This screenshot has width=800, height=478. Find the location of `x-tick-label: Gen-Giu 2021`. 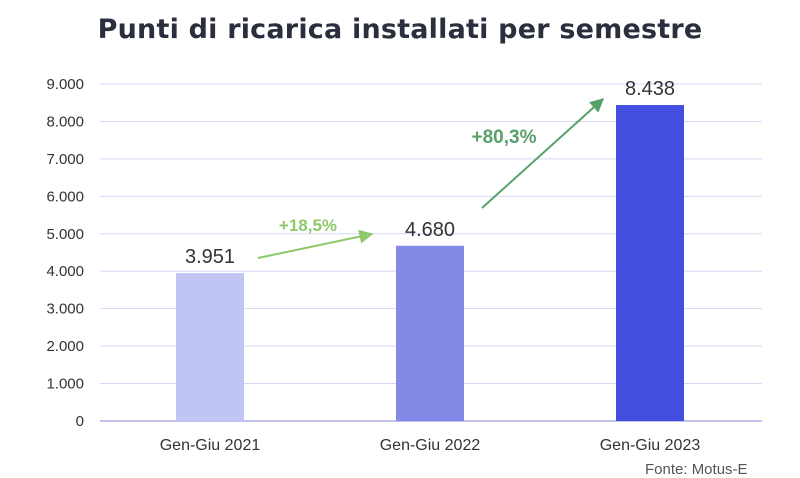

x-tick-label: Gen-Giu 2021 is located at coordinates (210, 445).